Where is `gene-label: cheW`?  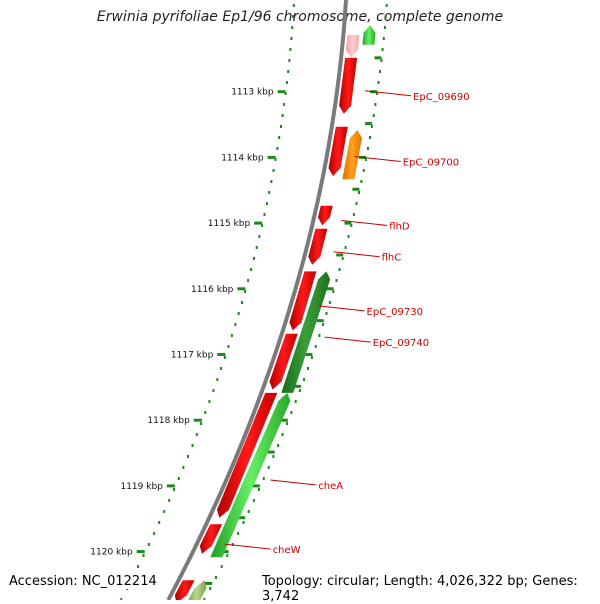 gene-label: cheW is located at coordinates (287, 550).